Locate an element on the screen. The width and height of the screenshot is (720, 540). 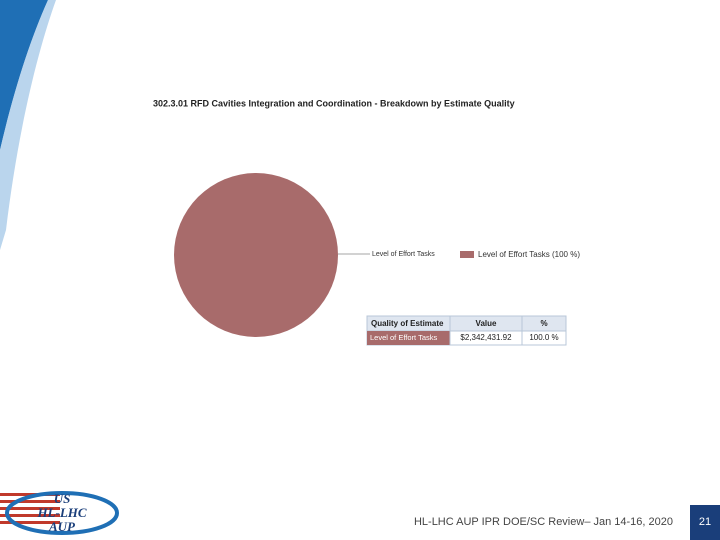
logo-ring is located at coordinates (62, 513).